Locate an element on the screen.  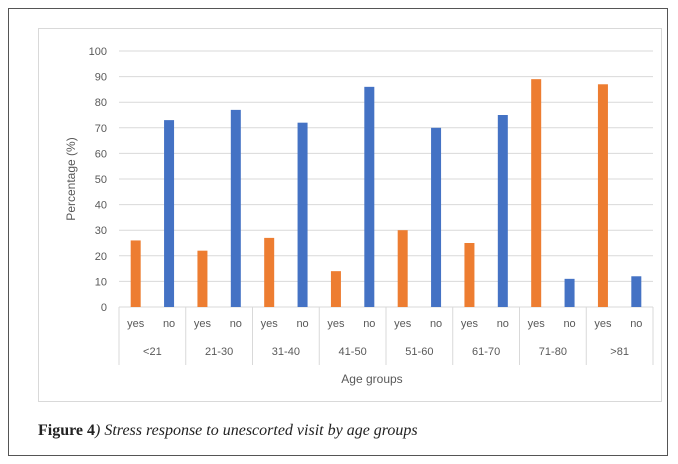
y-tick-label: 80 is located at coordinates (101, 103).